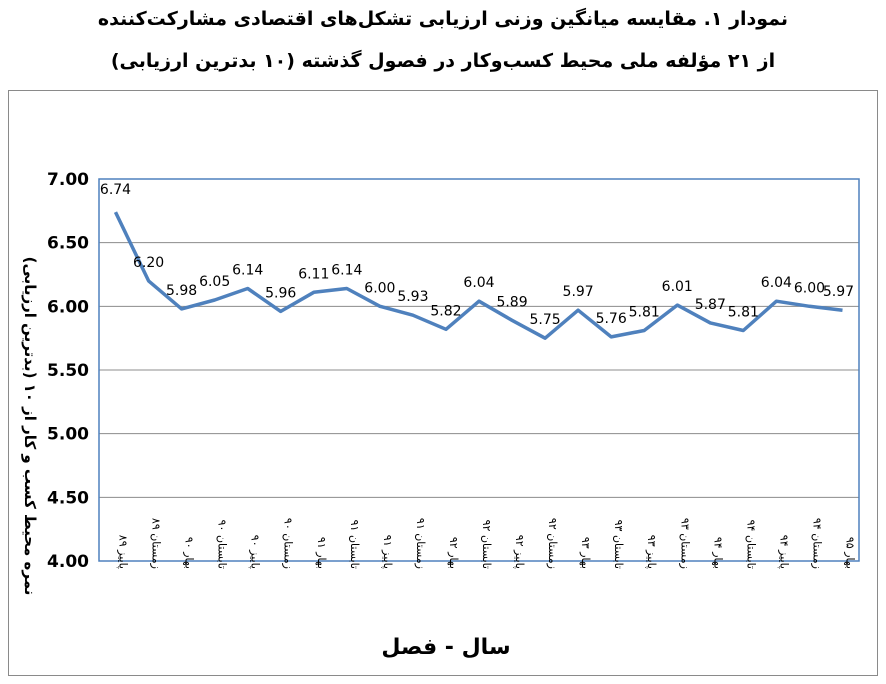 The height and width of the screenshot is (684, 886). Describe the element at coordinates (148, 263) in the screenshot. I see `data-label: 6.20` at that location.